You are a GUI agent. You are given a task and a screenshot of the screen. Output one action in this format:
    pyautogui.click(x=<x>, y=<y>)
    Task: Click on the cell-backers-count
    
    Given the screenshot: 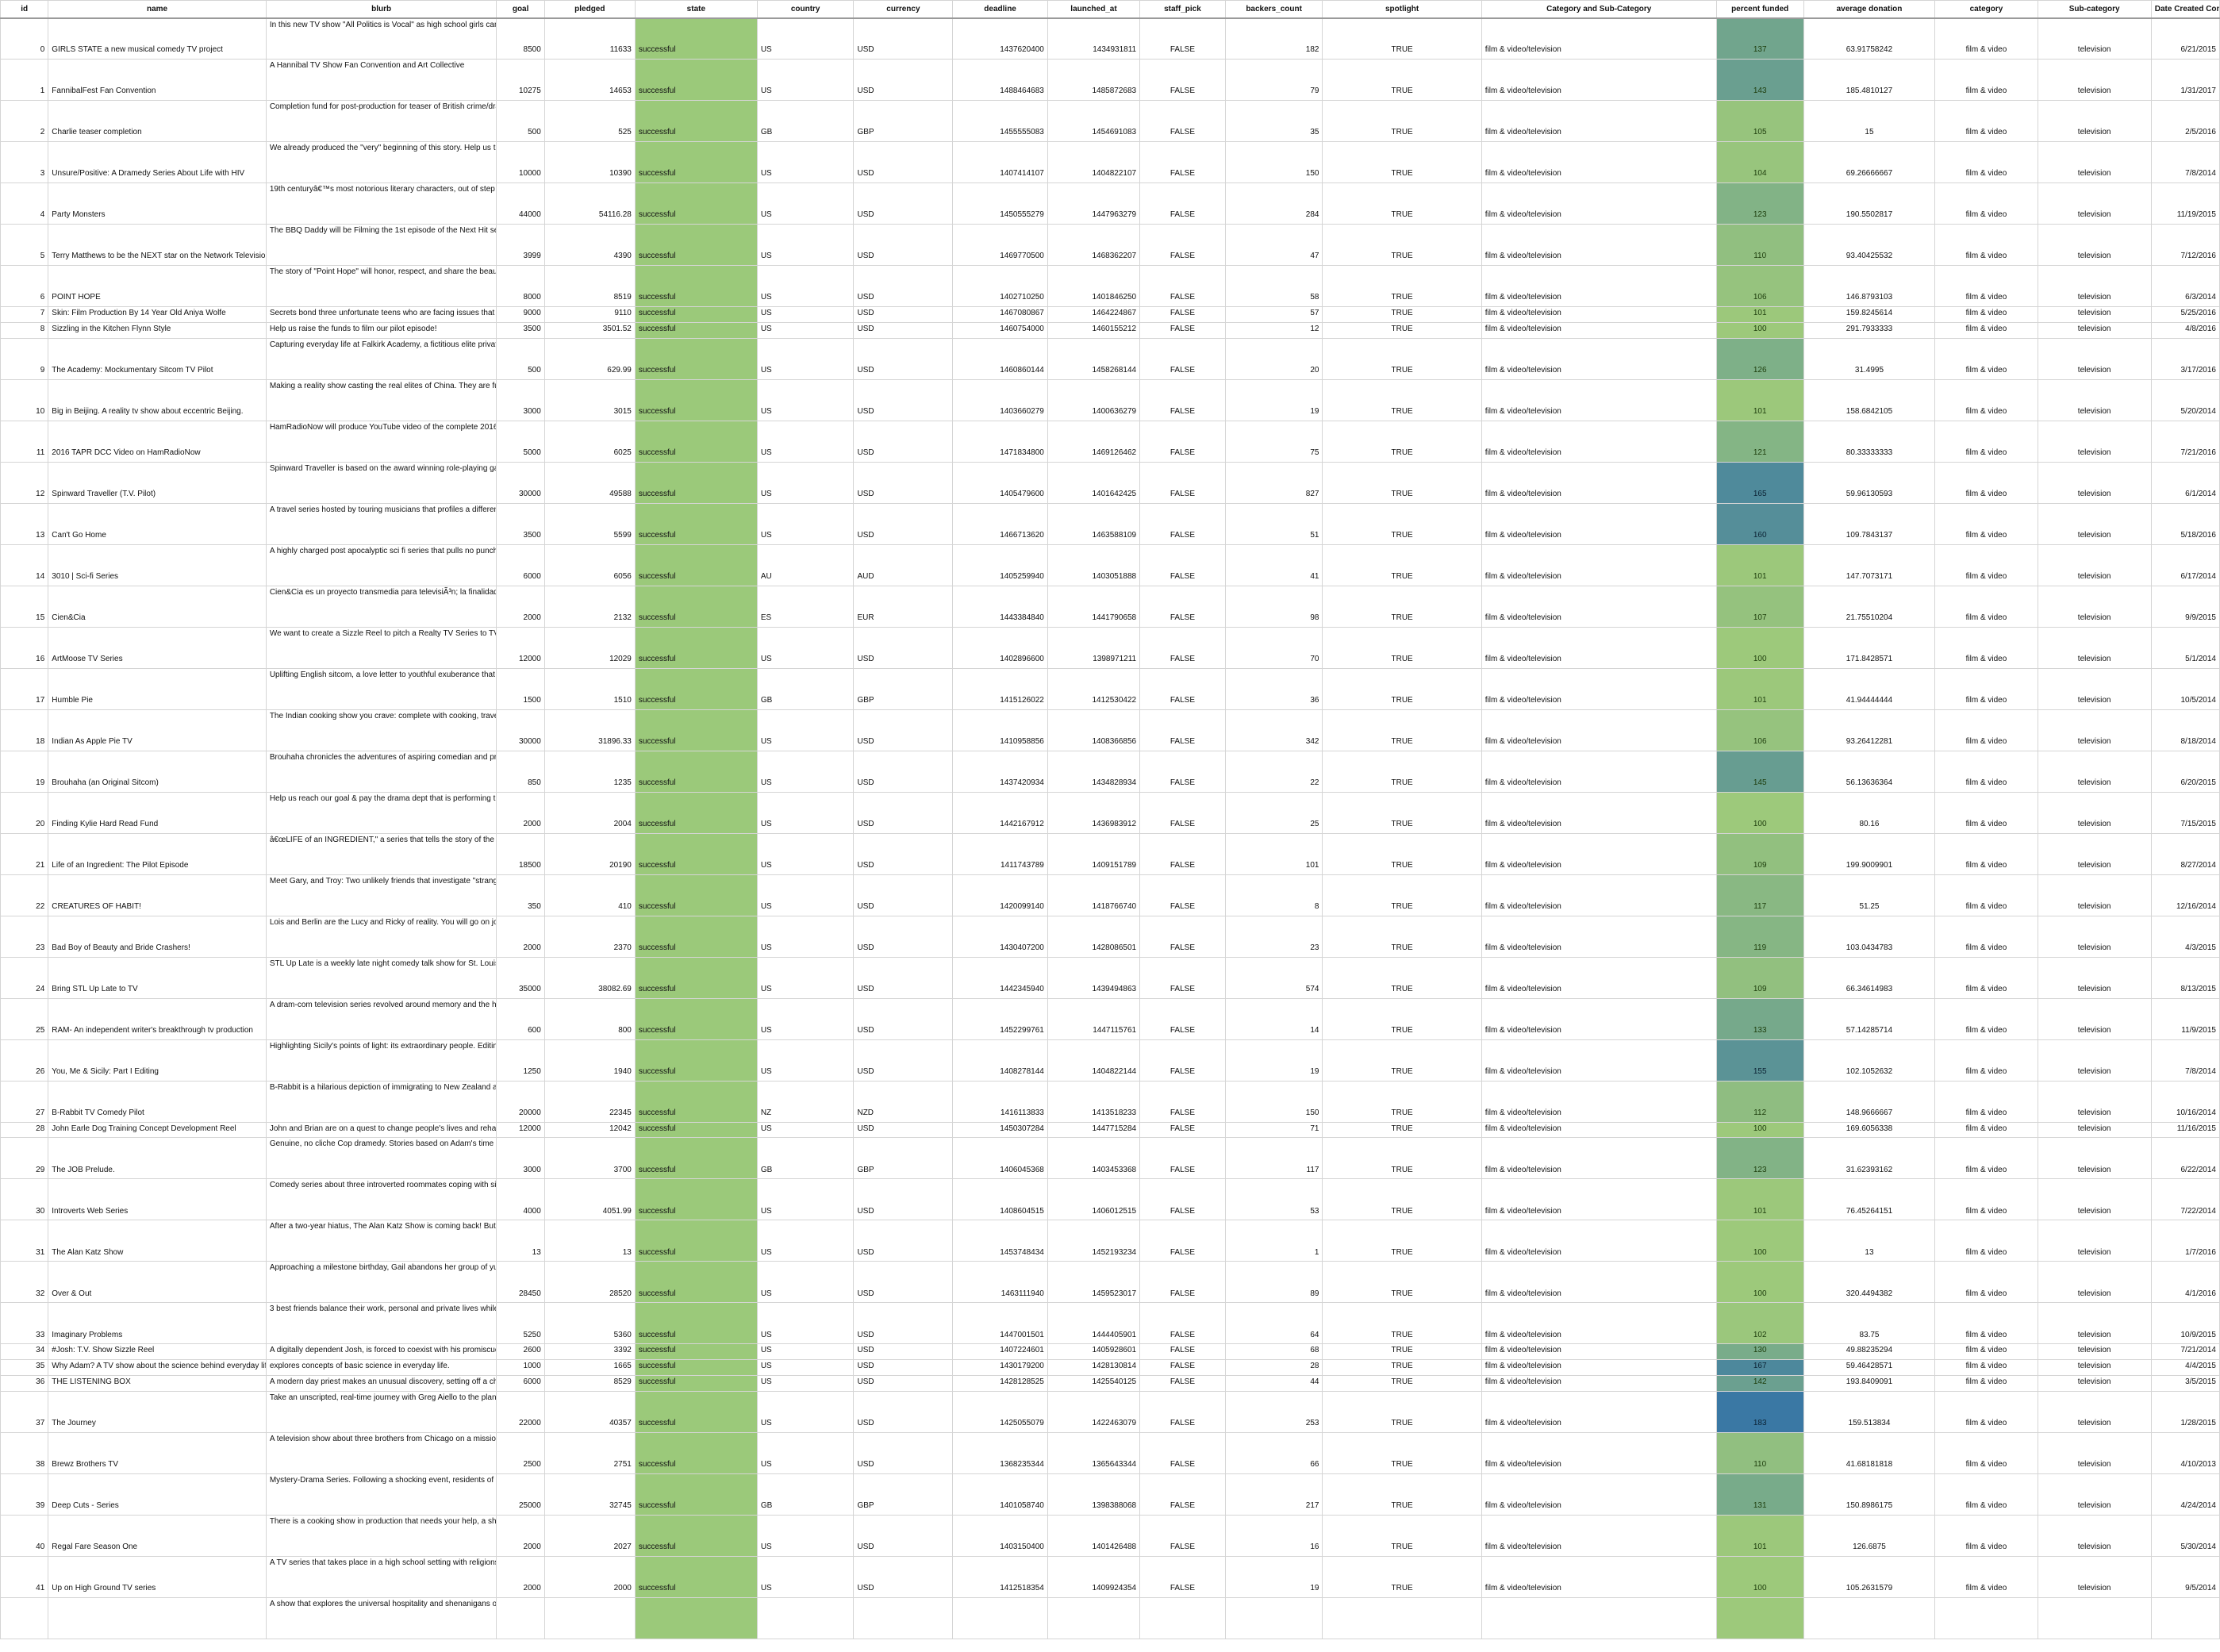 What is the action you would take?
    pyautogui.click(x=1273, y=1617)
    